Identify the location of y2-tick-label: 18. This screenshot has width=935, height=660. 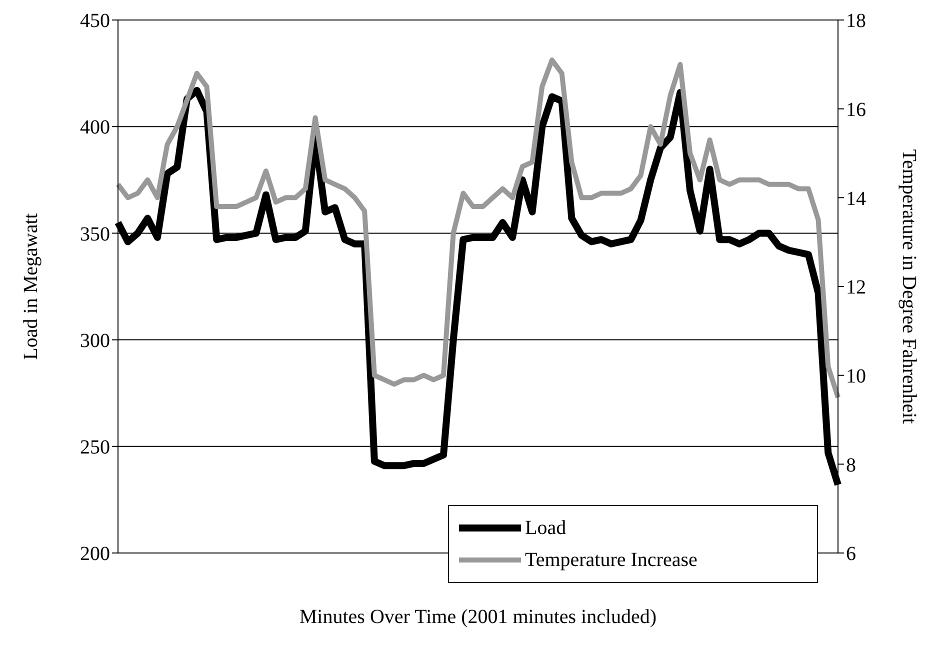
(856, 21).